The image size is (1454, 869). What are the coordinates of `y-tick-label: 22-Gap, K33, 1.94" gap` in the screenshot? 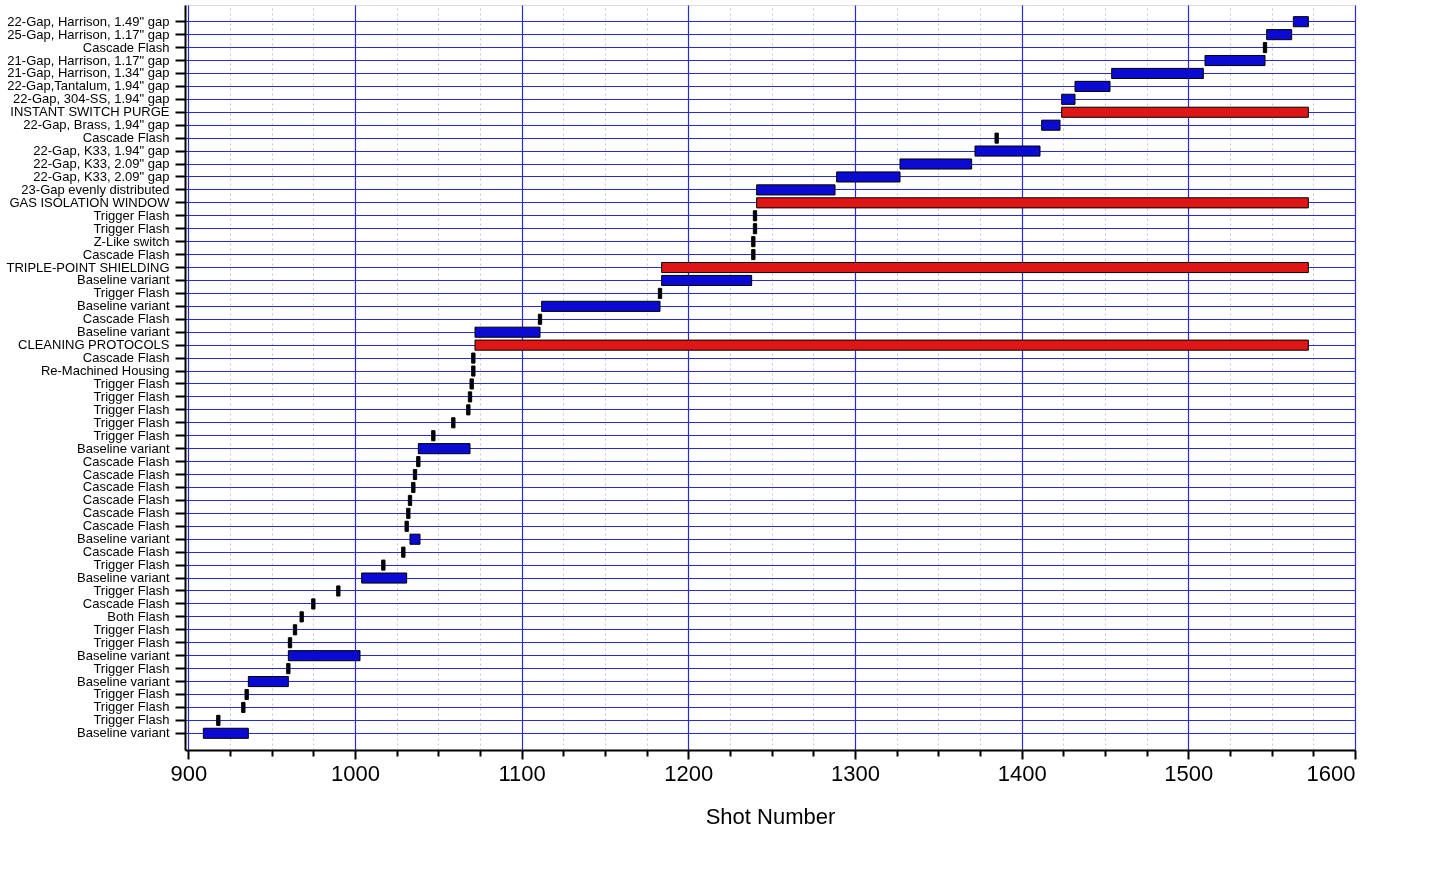 It's located at (101, 151).